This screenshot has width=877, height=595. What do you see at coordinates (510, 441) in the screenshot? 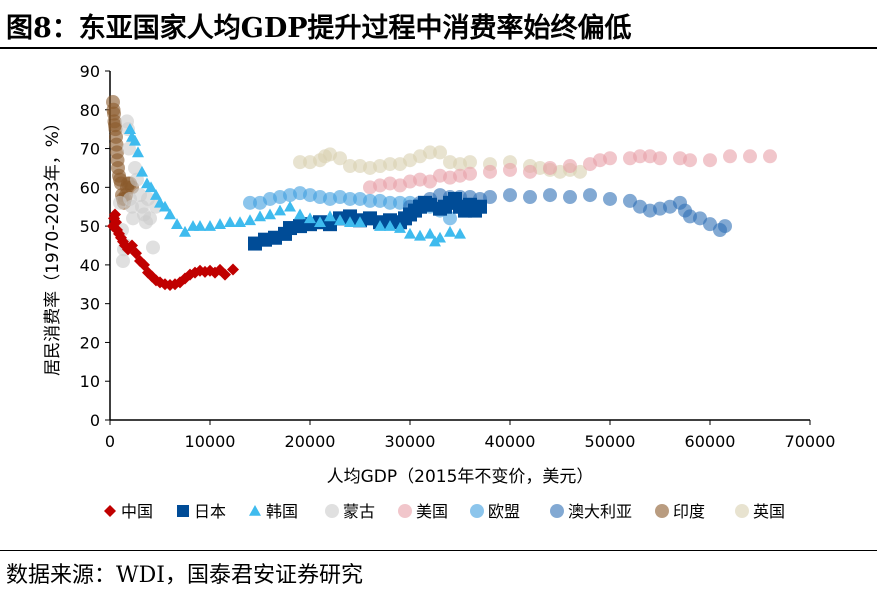
I see `x-tick-label: 40000` at bounding box center [510, 441].